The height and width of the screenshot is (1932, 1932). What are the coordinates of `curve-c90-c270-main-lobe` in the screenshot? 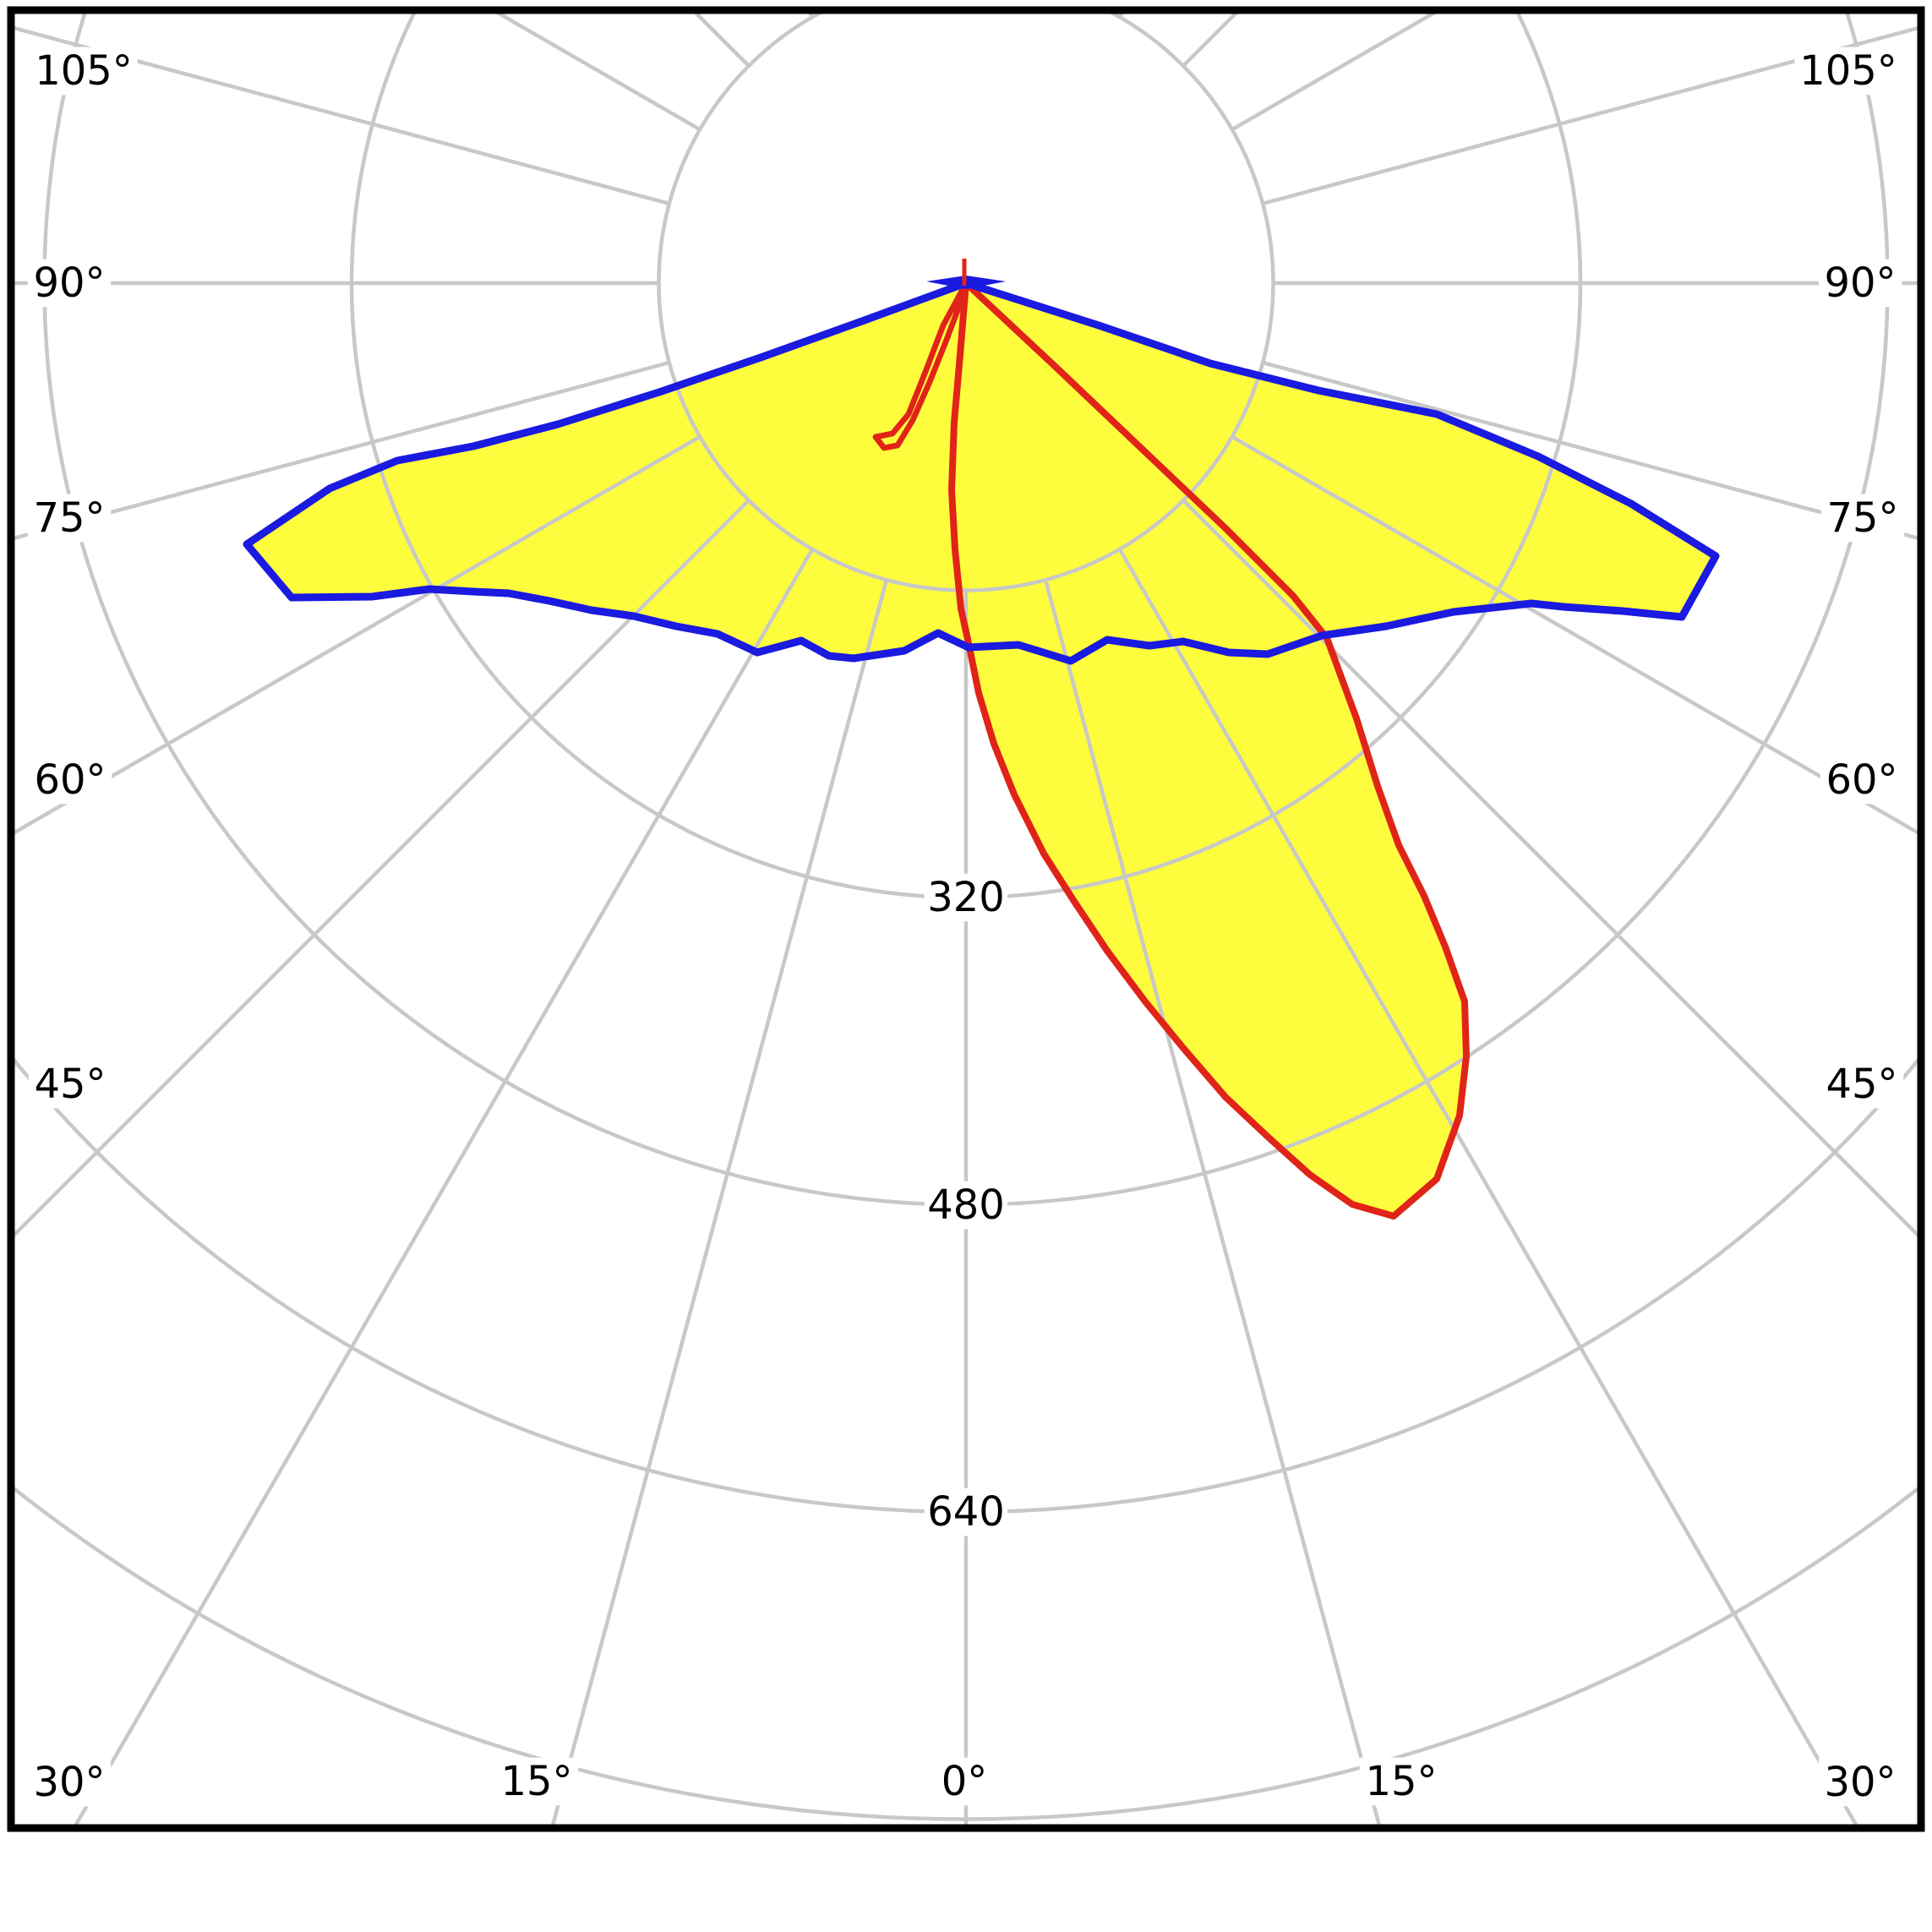 It's located at (1209, 750).